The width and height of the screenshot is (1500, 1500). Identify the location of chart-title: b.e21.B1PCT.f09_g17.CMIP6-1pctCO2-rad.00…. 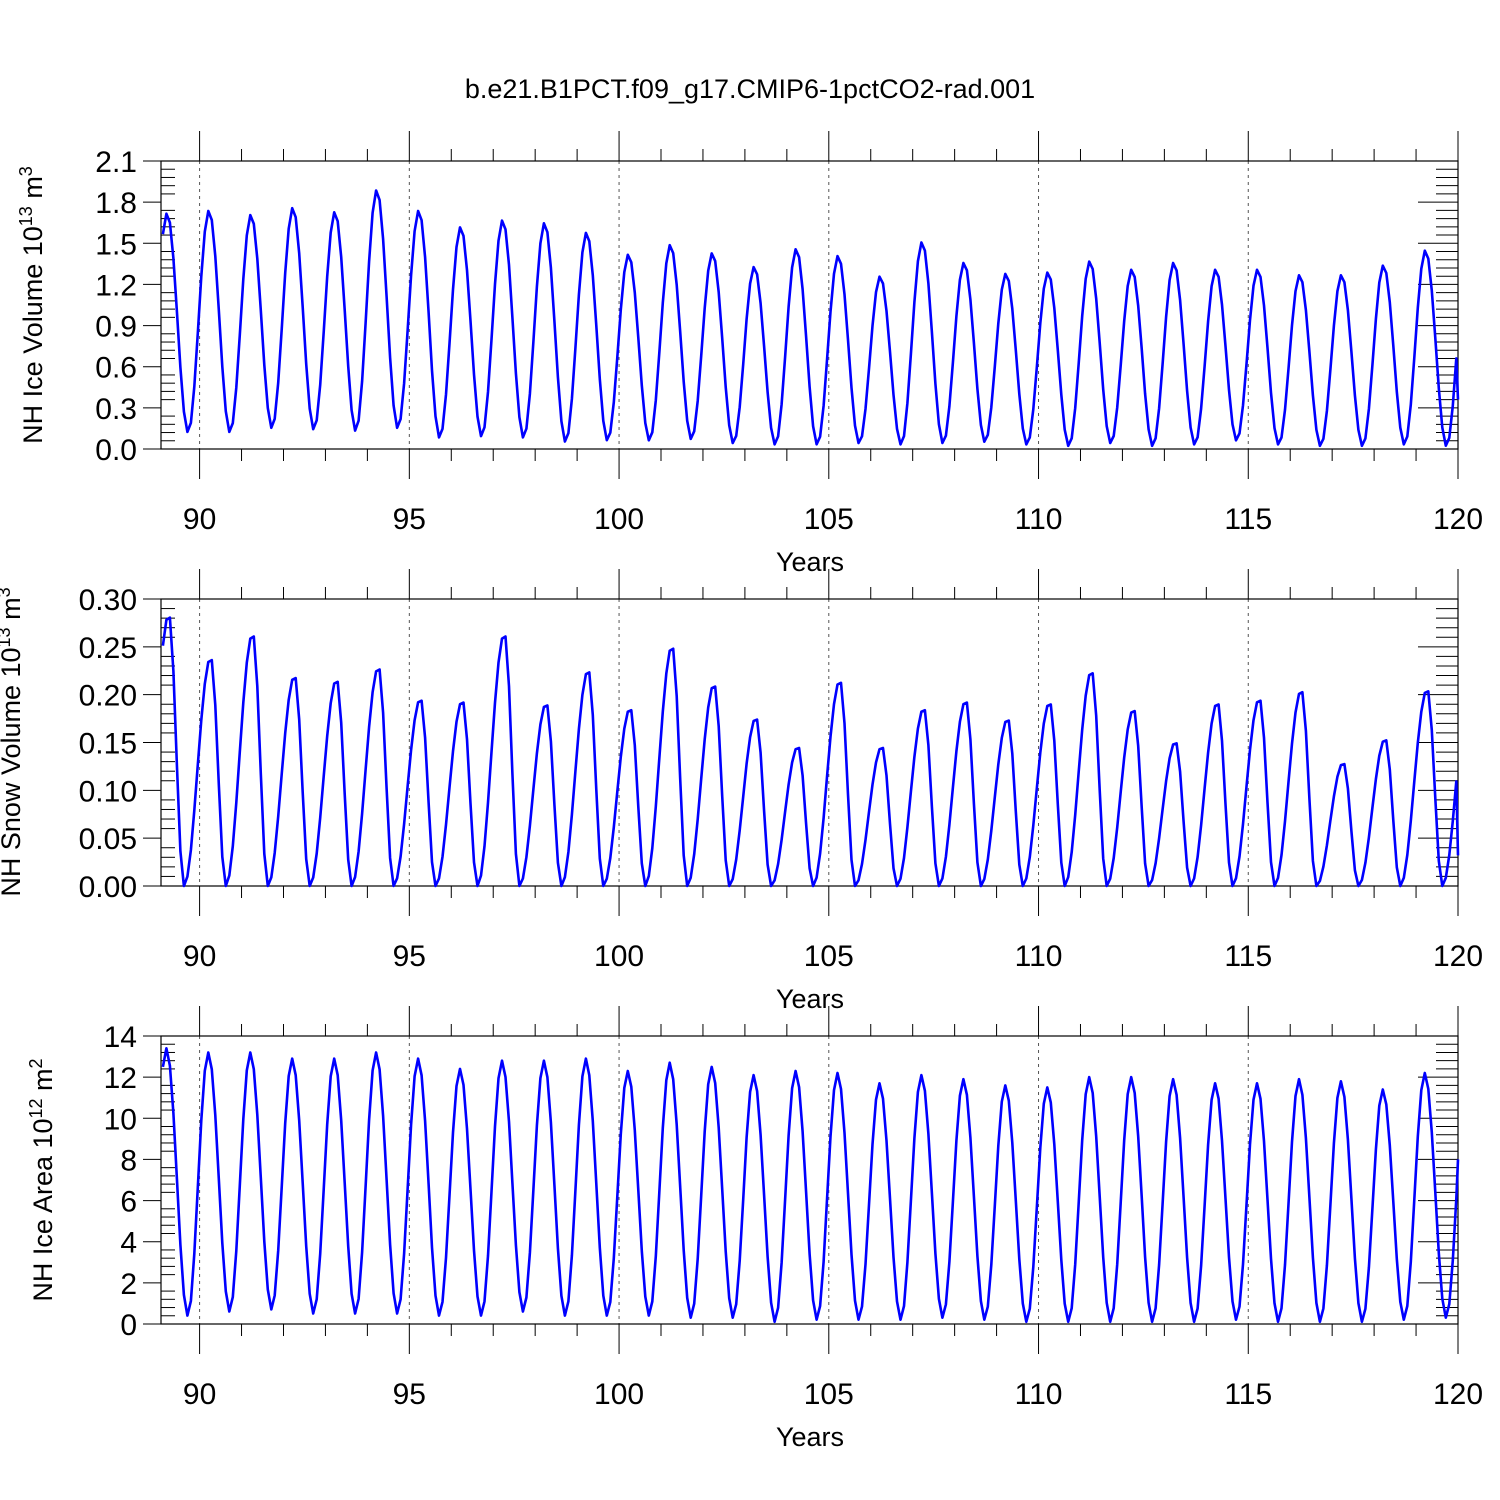
(750, 89).